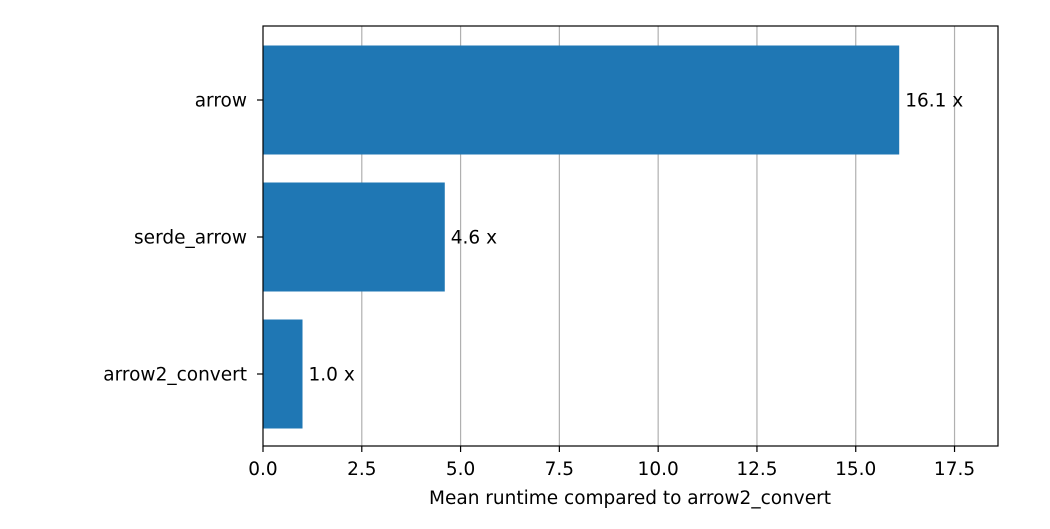 This screenshot has height=529, width=1050. I want to click on x-tick-label: 12.5, so click(756, 469).